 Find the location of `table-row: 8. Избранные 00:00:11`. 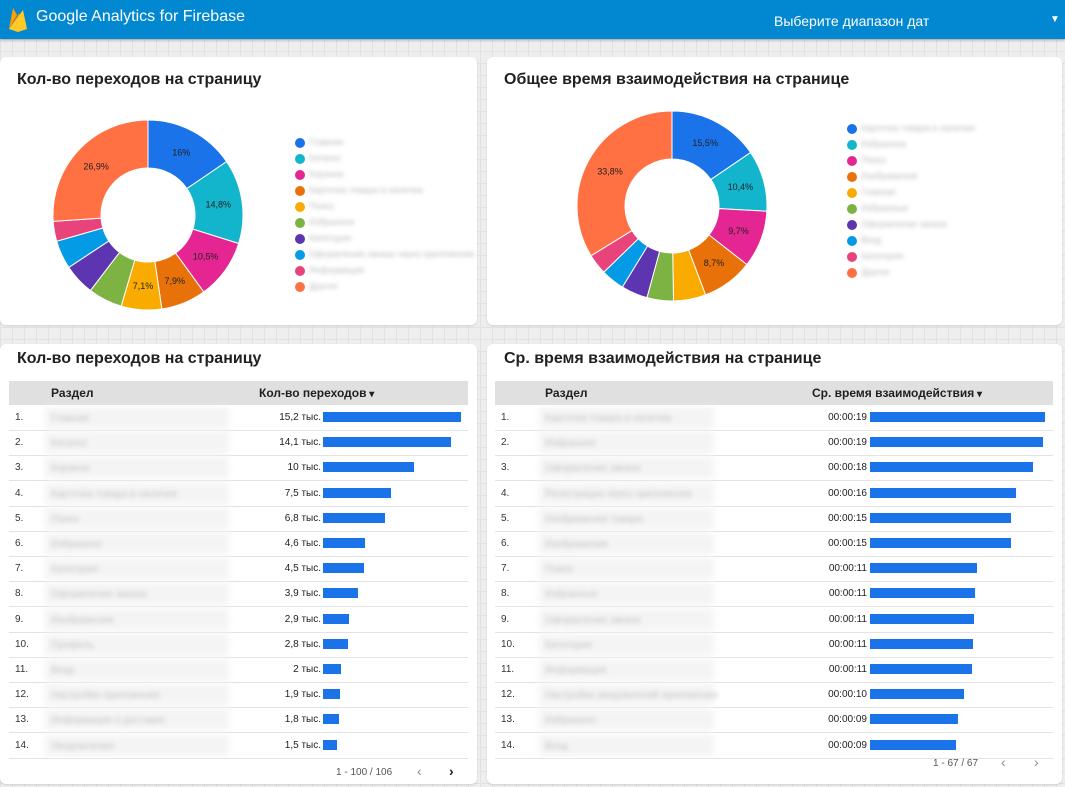

table-row: 8. Избранные 00:00:11 is located at coordinates (774, 594).